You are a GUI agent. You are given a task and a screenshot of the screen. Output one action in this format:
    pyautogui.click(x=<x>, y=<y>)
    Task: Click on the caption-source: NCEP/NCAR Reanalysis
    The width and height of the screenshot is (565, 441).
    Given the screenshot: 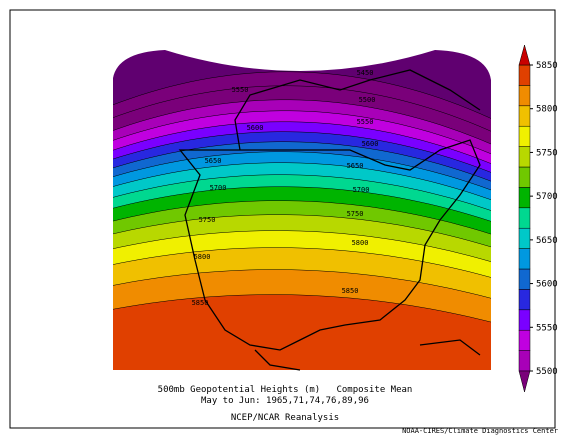 What is the action you would take?
    pyautogui.click(x=285, y=418)
    